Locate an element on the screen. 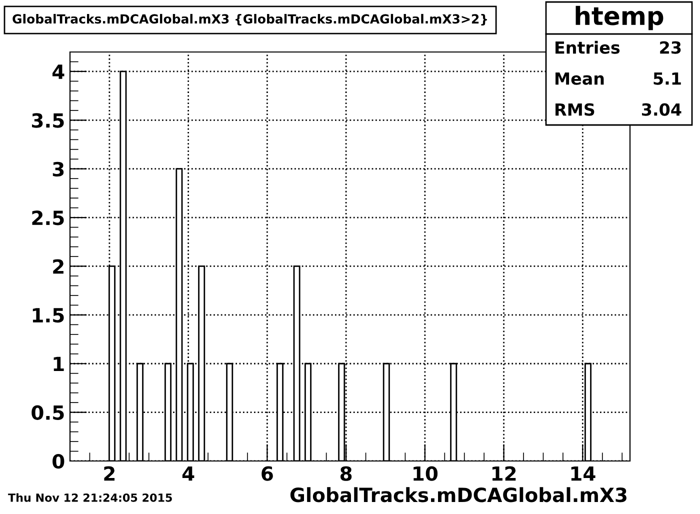 The image size is (700, 514). x-tick-label: 14 is located at coordinates (583, 473).